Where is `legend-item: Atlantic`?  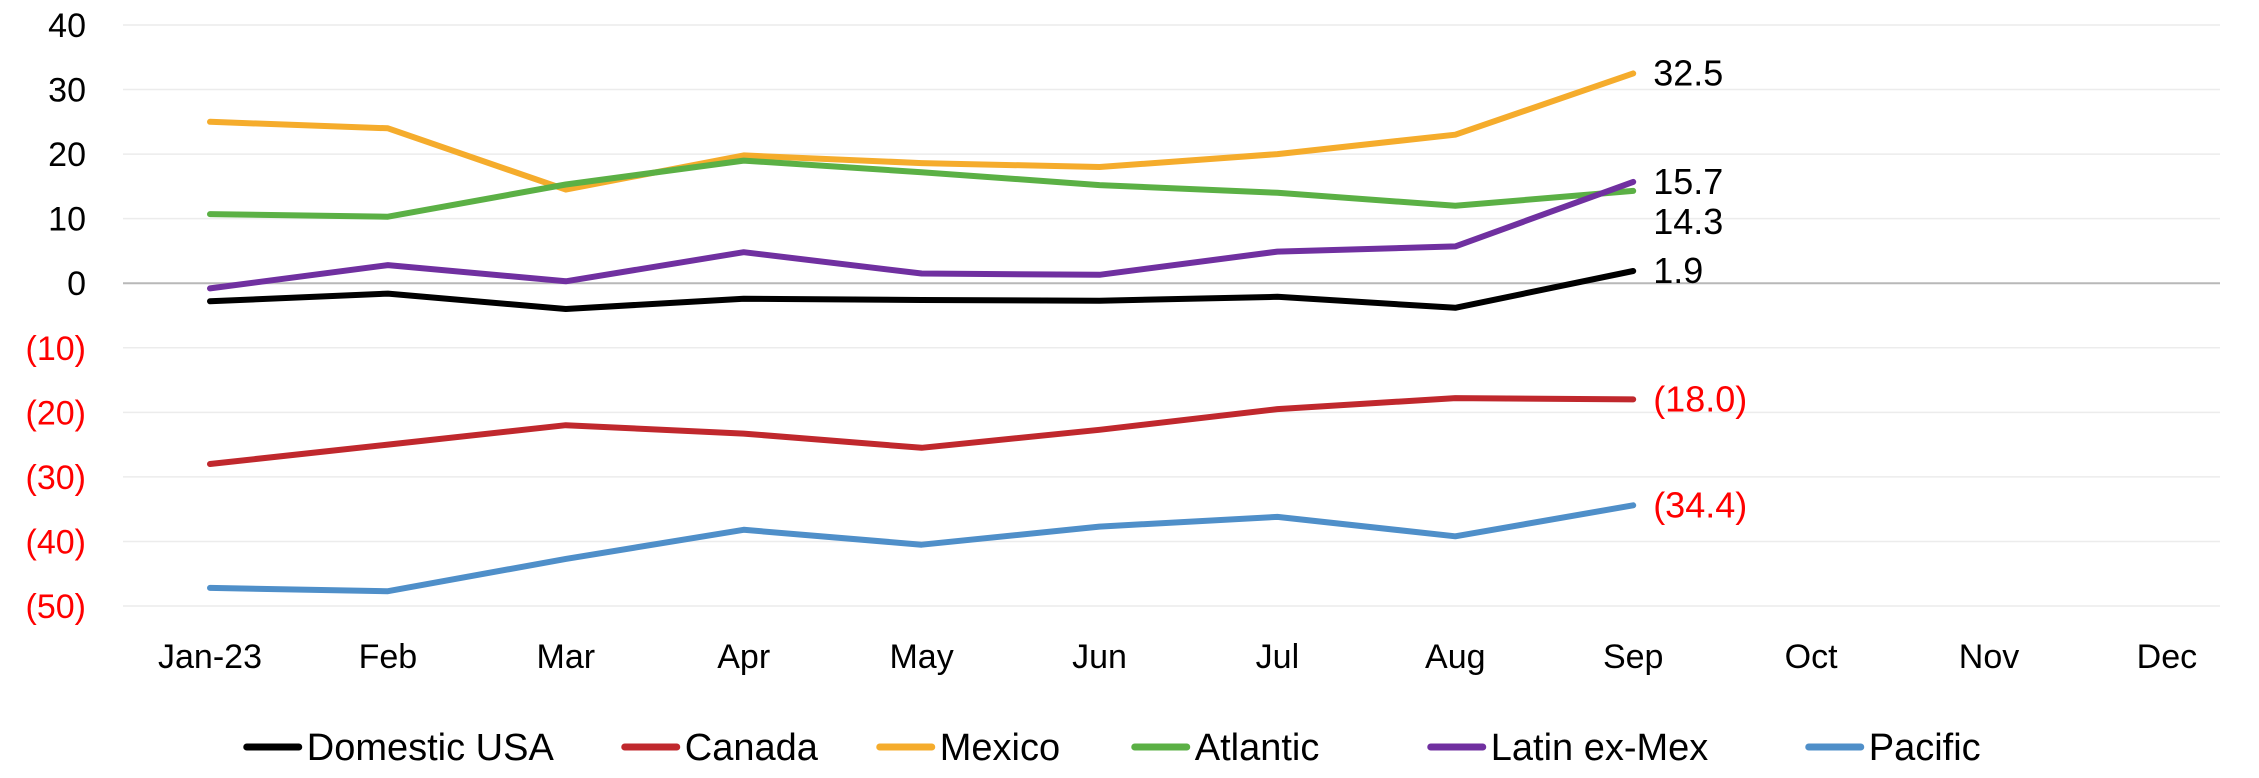
legend-item: Atlantic is located at coordinates (1225, 748).